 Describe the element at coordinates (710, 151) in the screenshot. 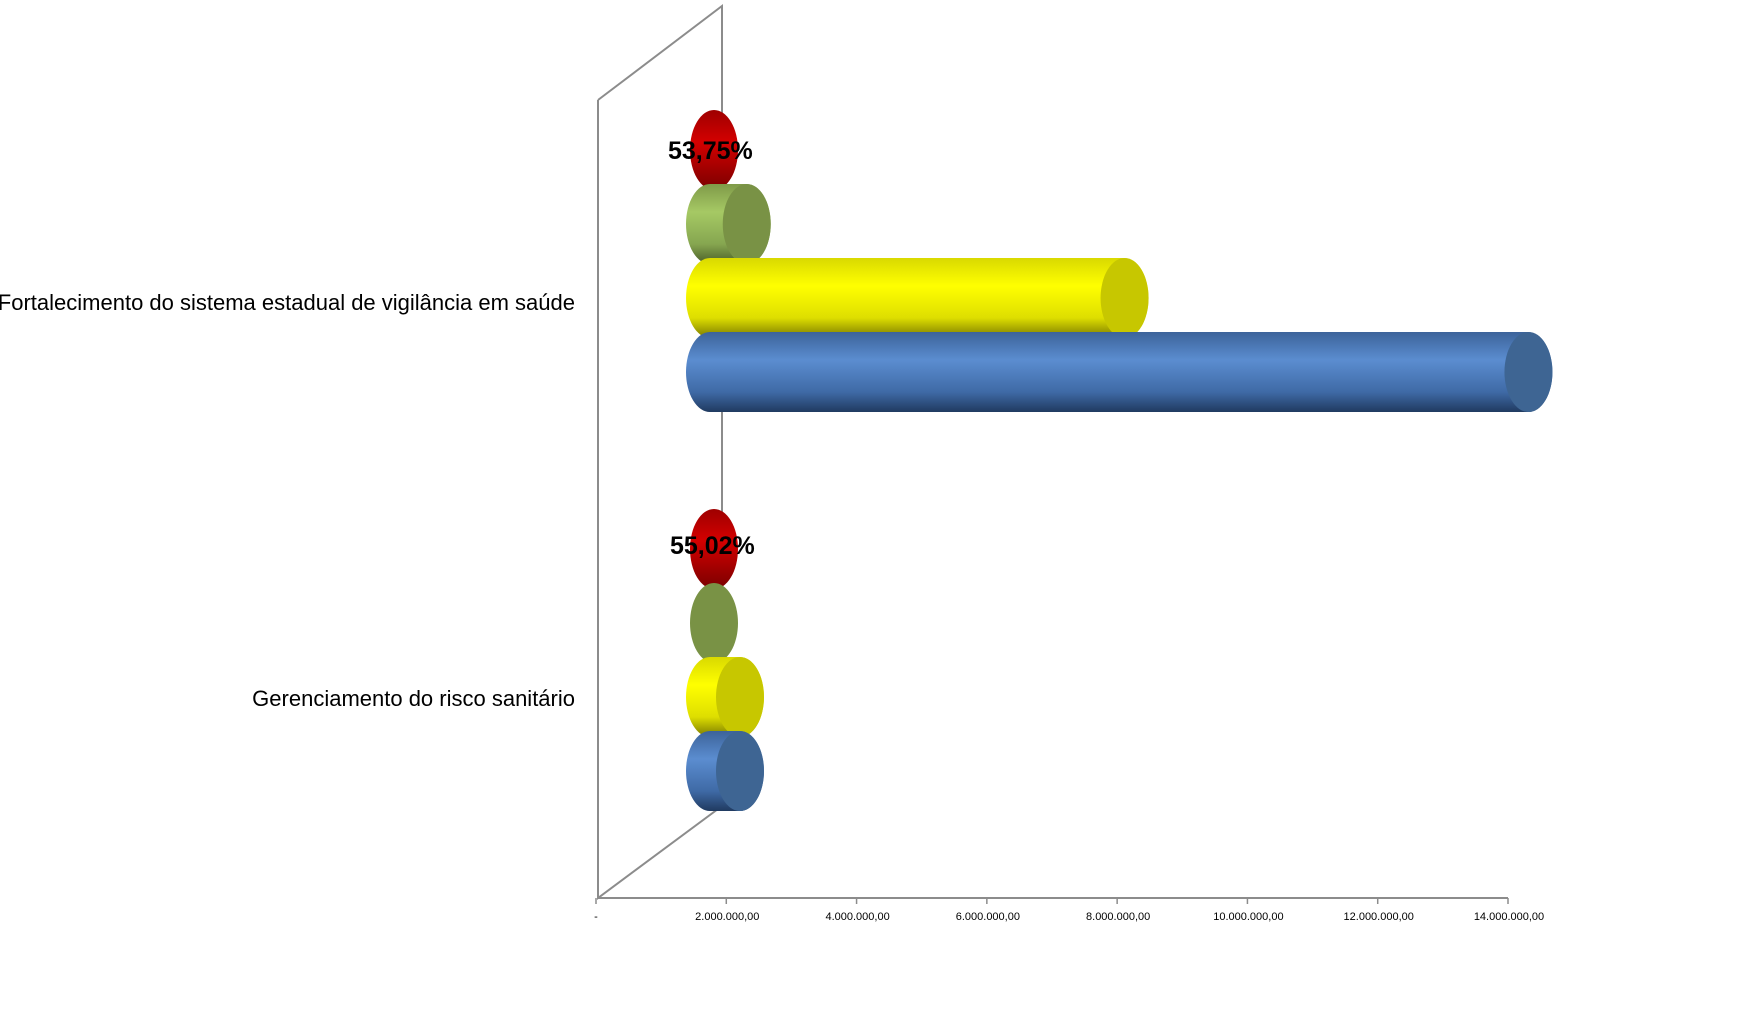

I see `data-label: 53,75%` at that location.